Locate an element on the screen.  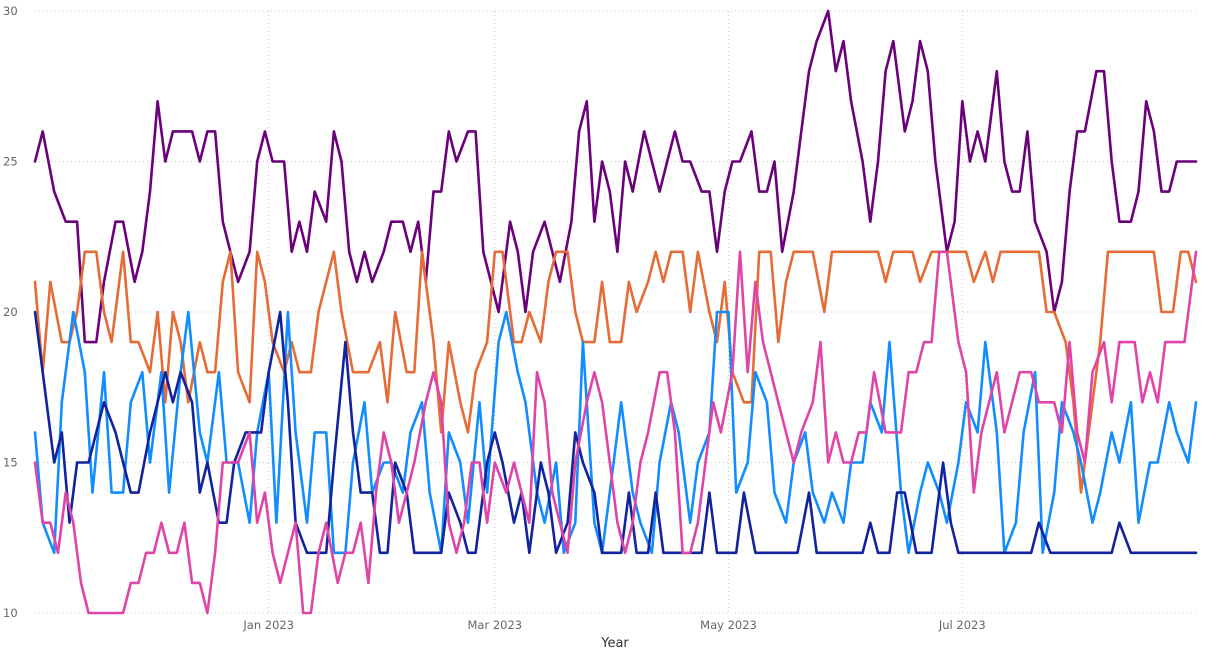
y-tick-label: 15 is located at coordinates (10, 463).